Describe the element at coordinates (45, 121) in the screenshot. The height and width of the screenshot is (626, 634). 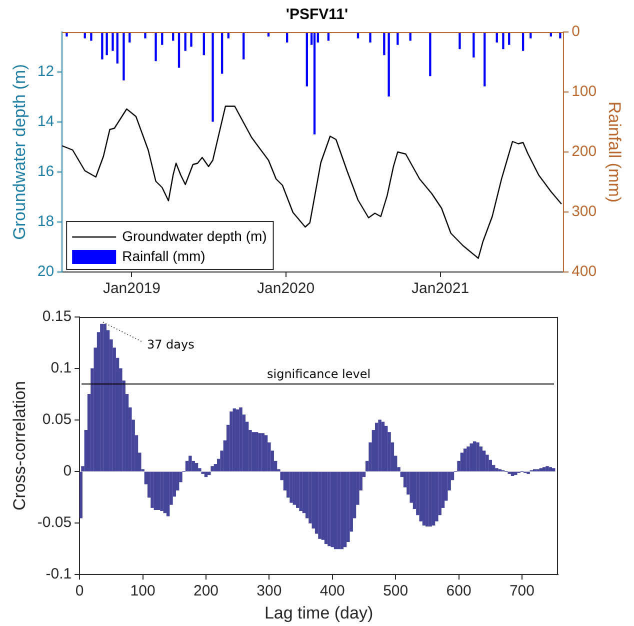
I see `y-tick-label: 14` at that location.